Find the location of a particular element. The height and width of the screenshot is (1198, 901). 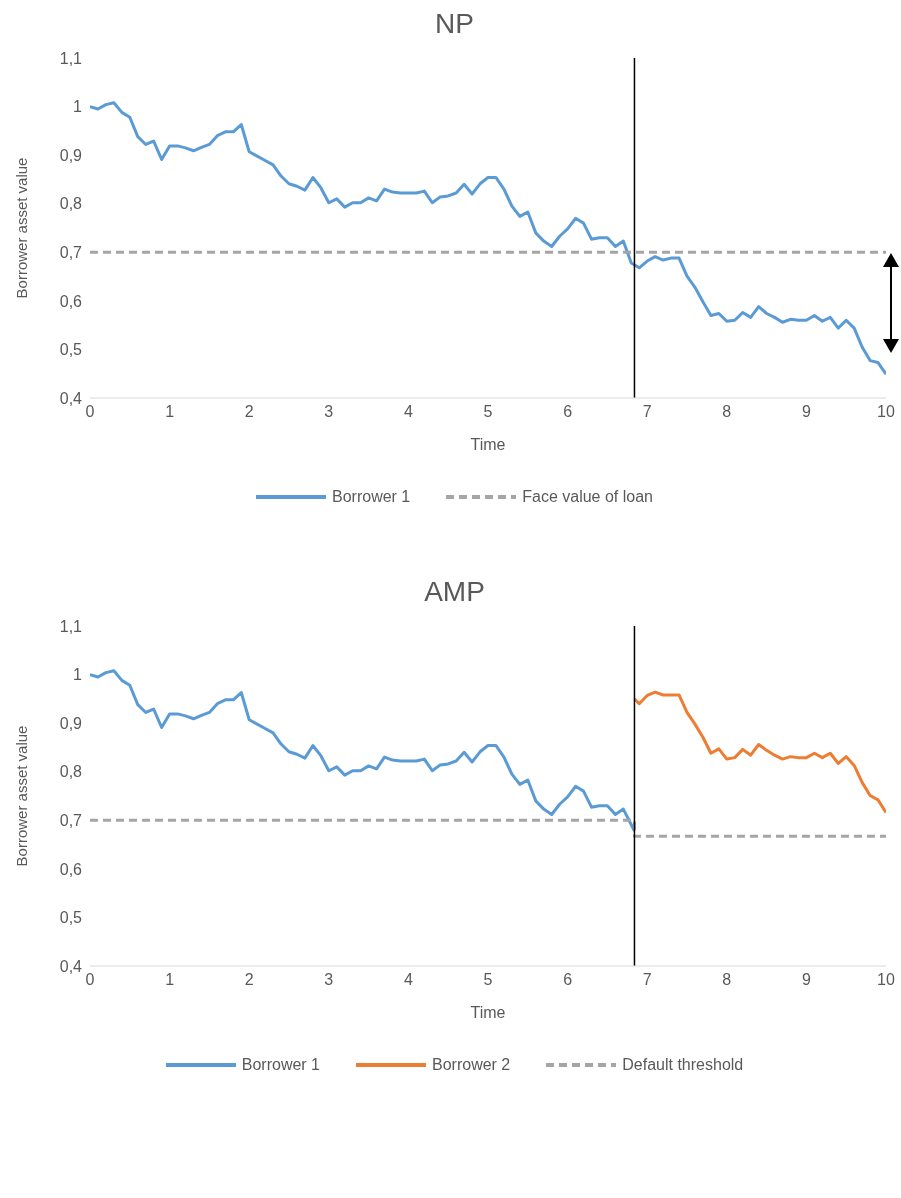

legend-label: Borrower 2 is located at coordinates (471, 1065).